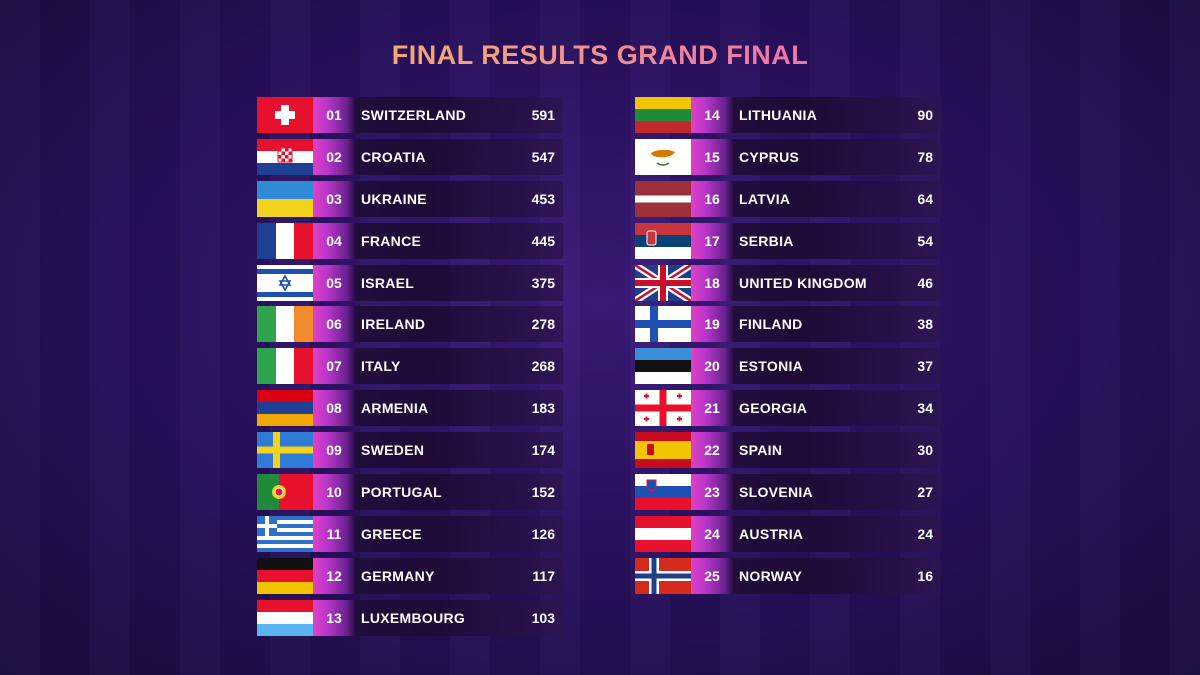  What do you see at coordinates (543, 324) in the screenshot?
I see `points-value: 278` at bounding box center [543, 324].